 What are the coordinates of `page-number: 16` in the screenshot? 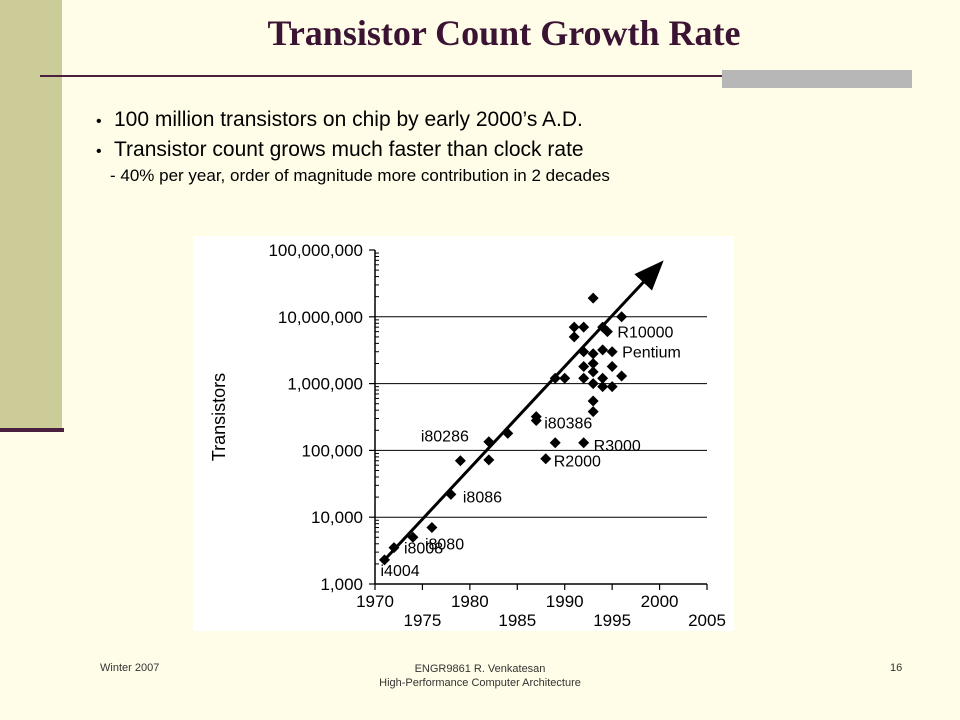 It's located at (896, 668).